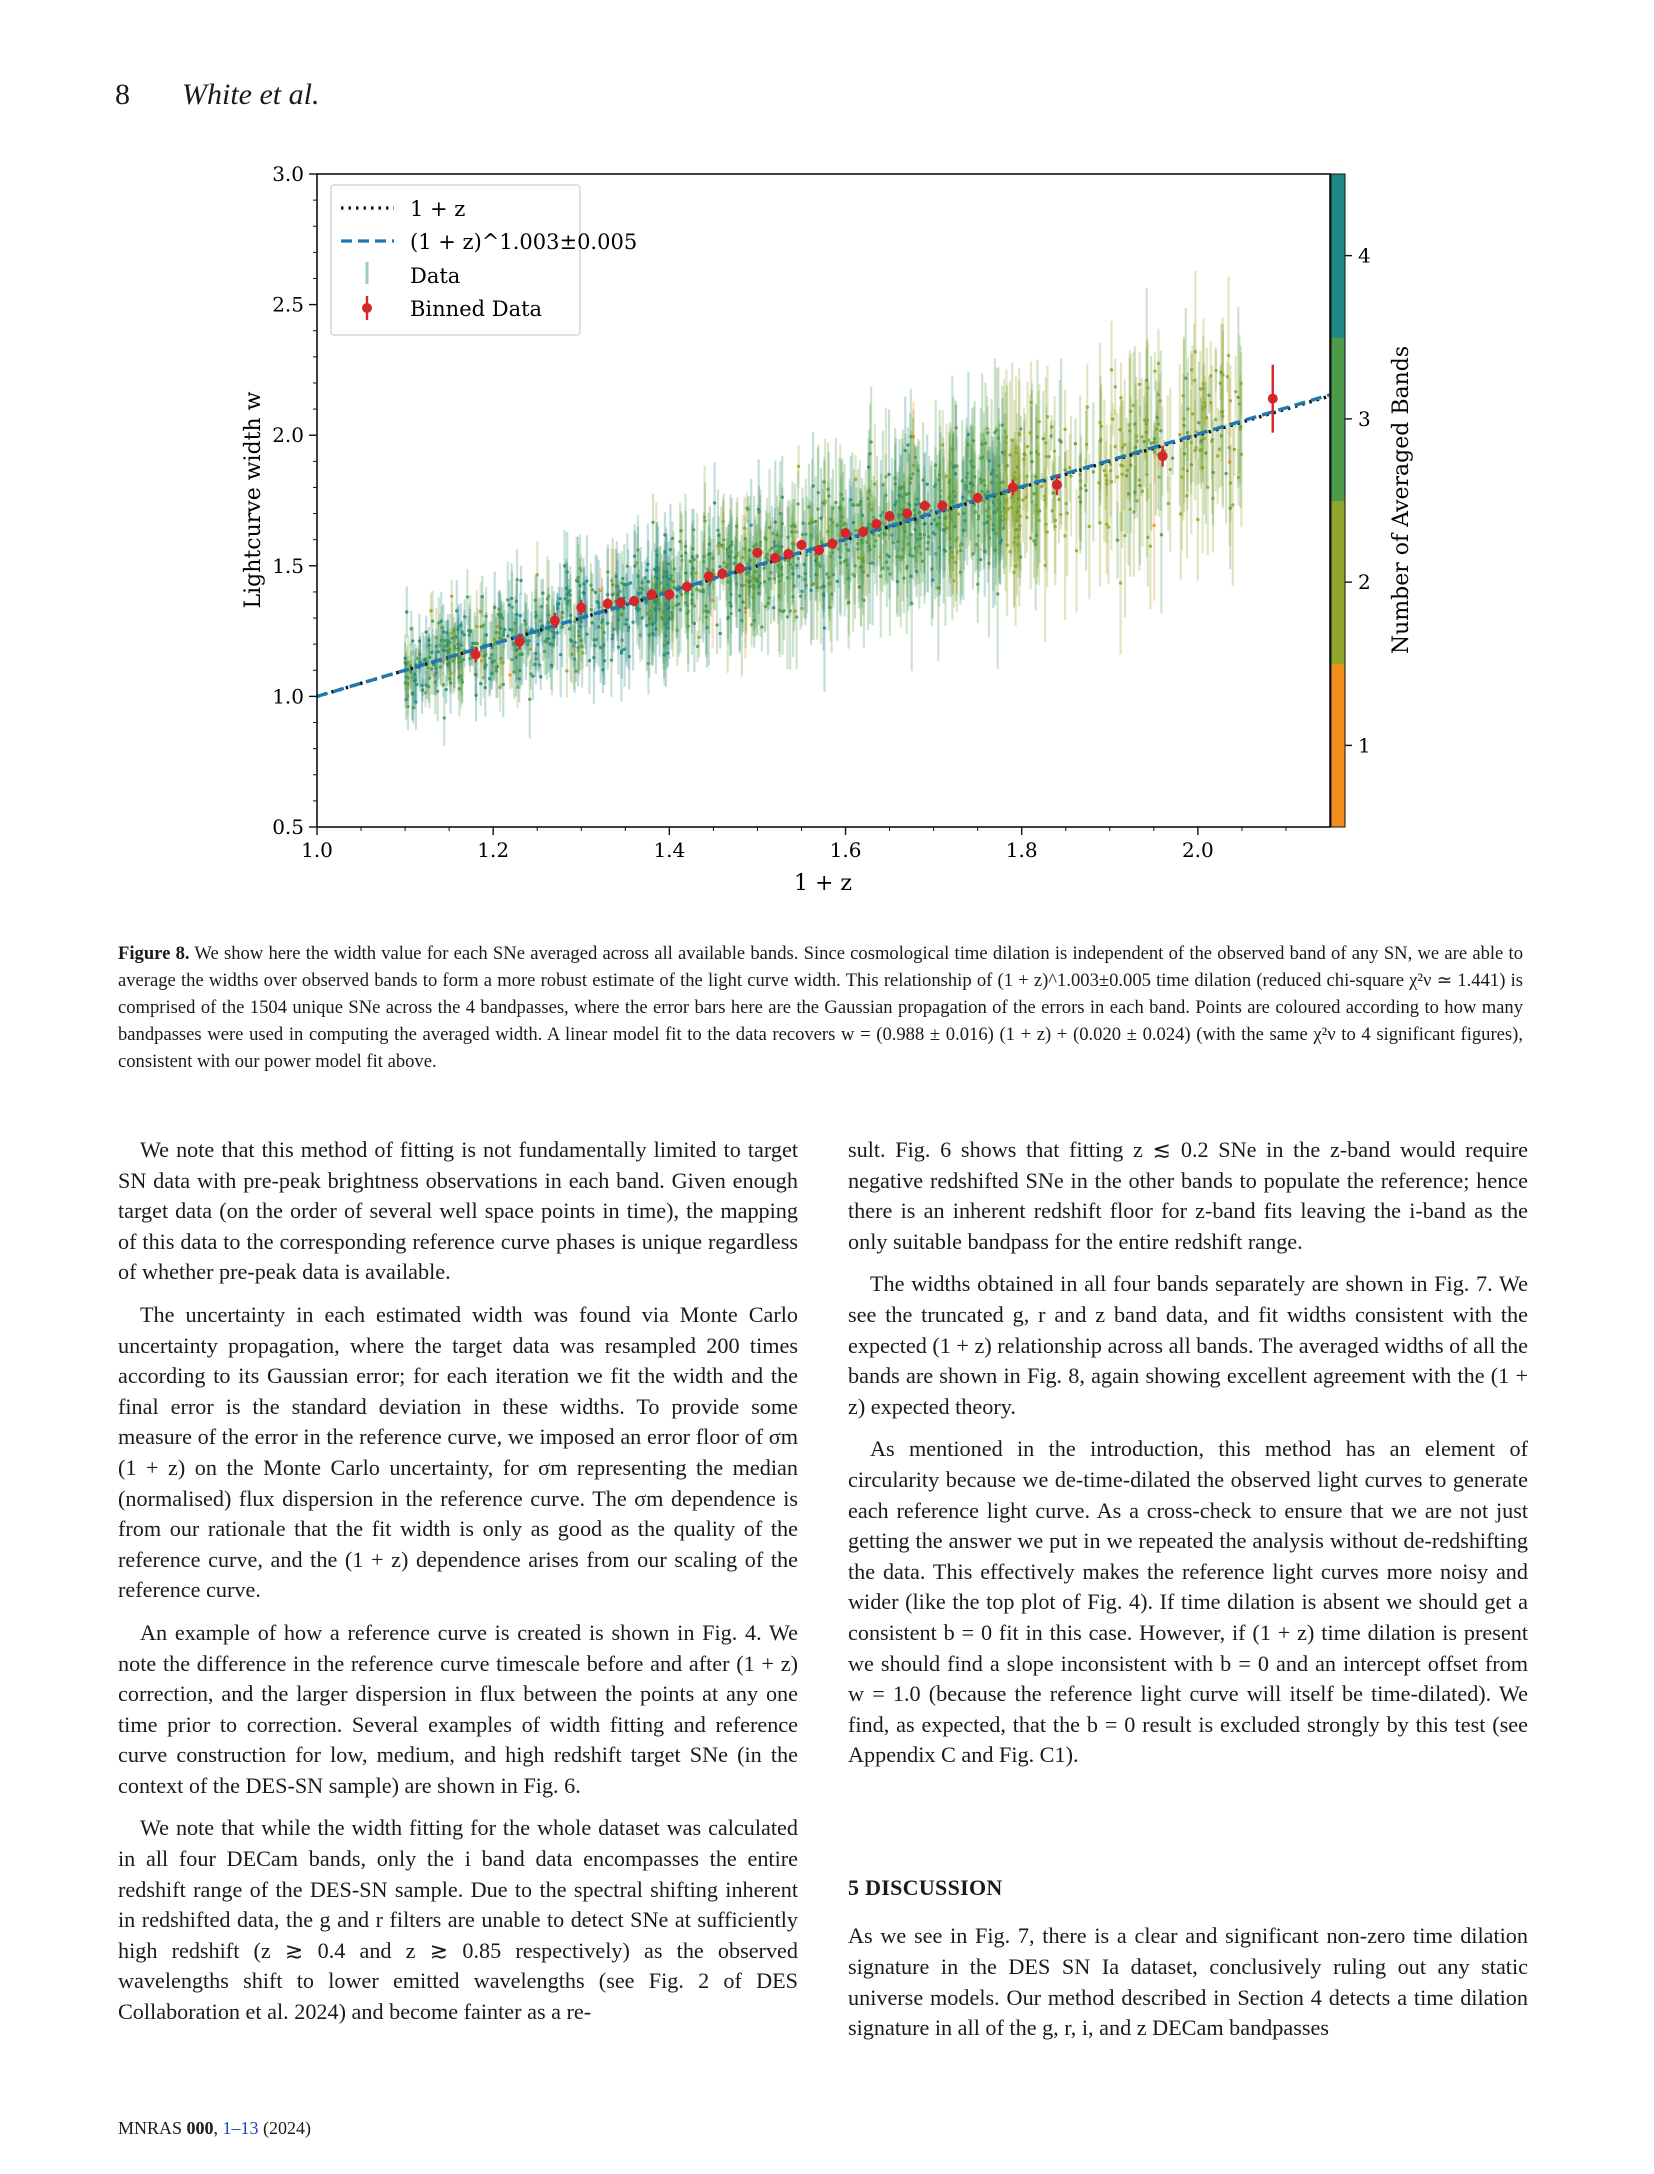 This screenshot has height=2174, width=1654. I want to click on legend-label-1pz: 1 + z, so click(437, 209).